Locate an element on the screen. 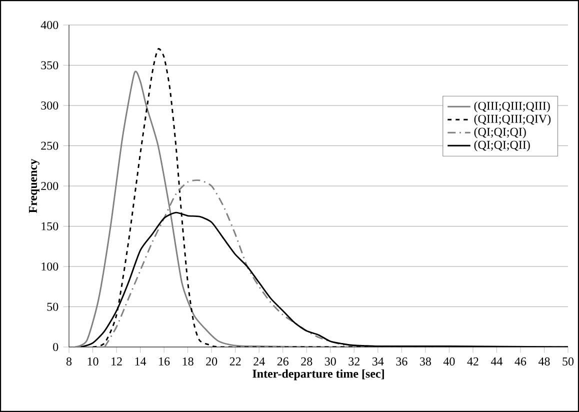 The height and width of the screenshot is (412, 579). x-tick-label: 12 is located at coordinates (117, 361).